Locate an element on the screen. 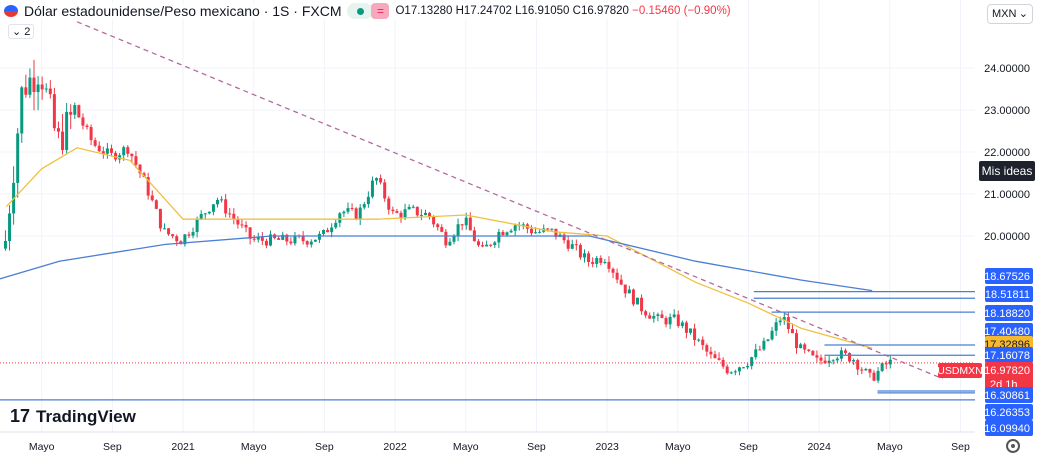  open-value: O17.13280 is located at coordinates (424, 11).